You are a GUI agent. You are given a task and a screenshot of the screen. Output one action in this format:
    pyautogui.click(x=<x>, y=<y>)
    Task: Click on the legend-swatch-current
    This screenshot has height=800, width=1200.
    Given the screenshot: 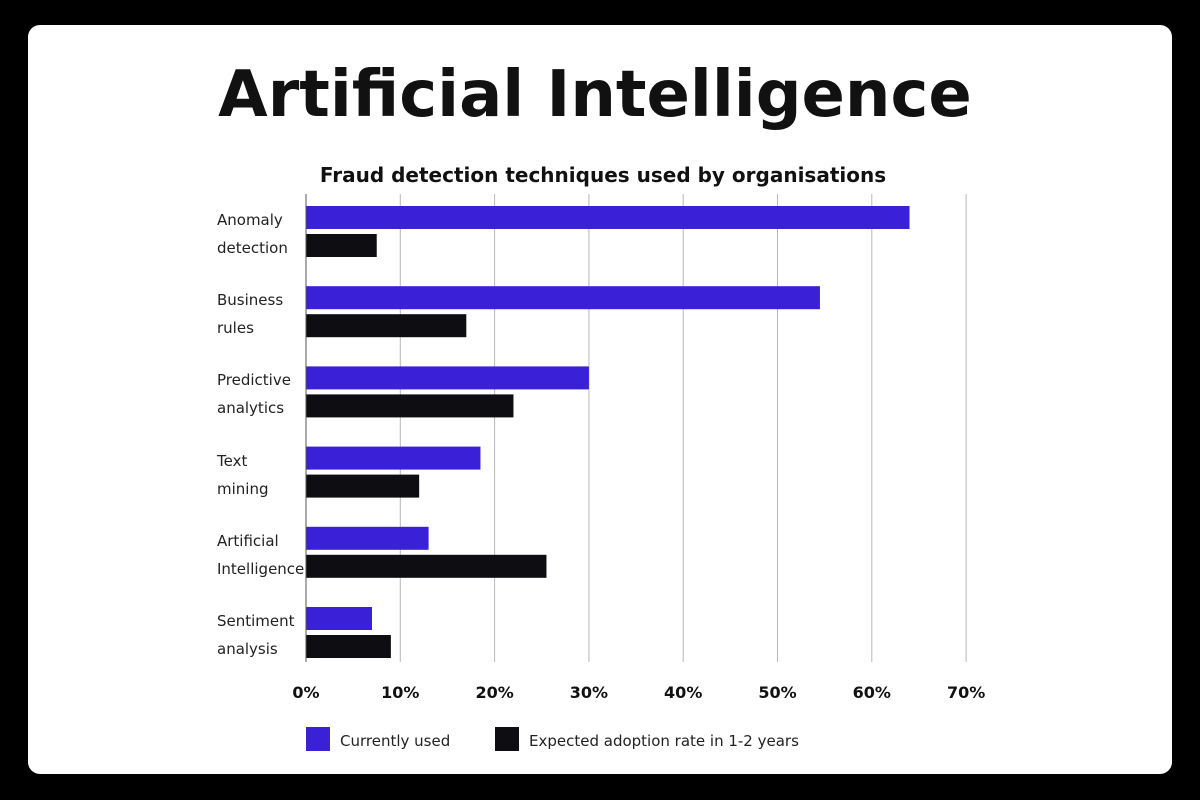 What is the action you would take?
    pyautogui.click(x=318, y=739)
    